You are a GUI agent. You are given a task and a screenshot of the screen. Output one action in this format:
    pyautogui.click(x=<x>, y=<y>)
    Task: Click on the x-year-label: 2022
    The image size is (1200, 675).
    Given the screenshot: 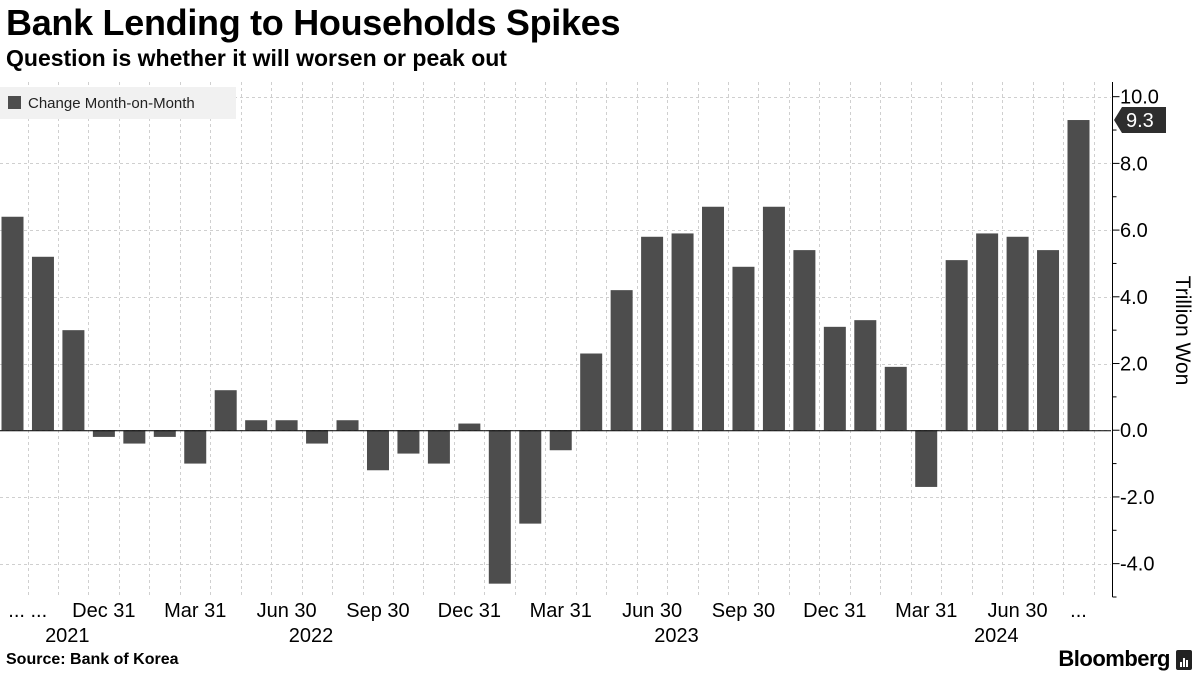 What is the action you would take?
    pyautogui.click(x=311, y=636)
    